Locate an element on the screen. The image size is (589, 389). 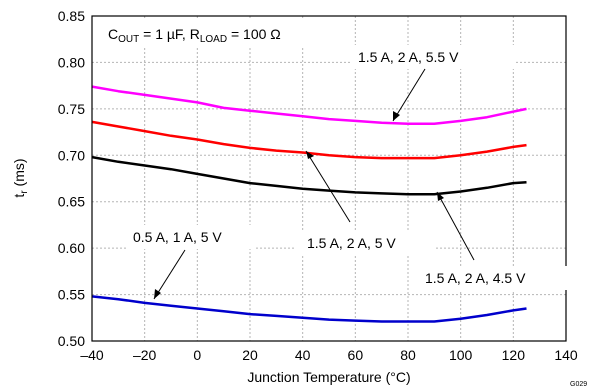
y-tick-label: 0.80 is located at coordinates (71, 62).